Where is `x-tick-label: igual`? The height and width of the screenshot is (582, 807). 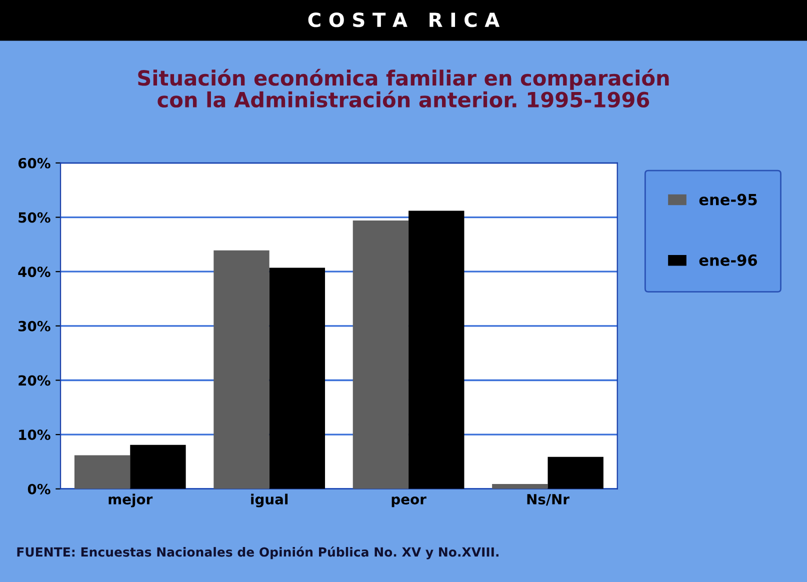 x-tick-label: igual is located at coordinates (269, 501).